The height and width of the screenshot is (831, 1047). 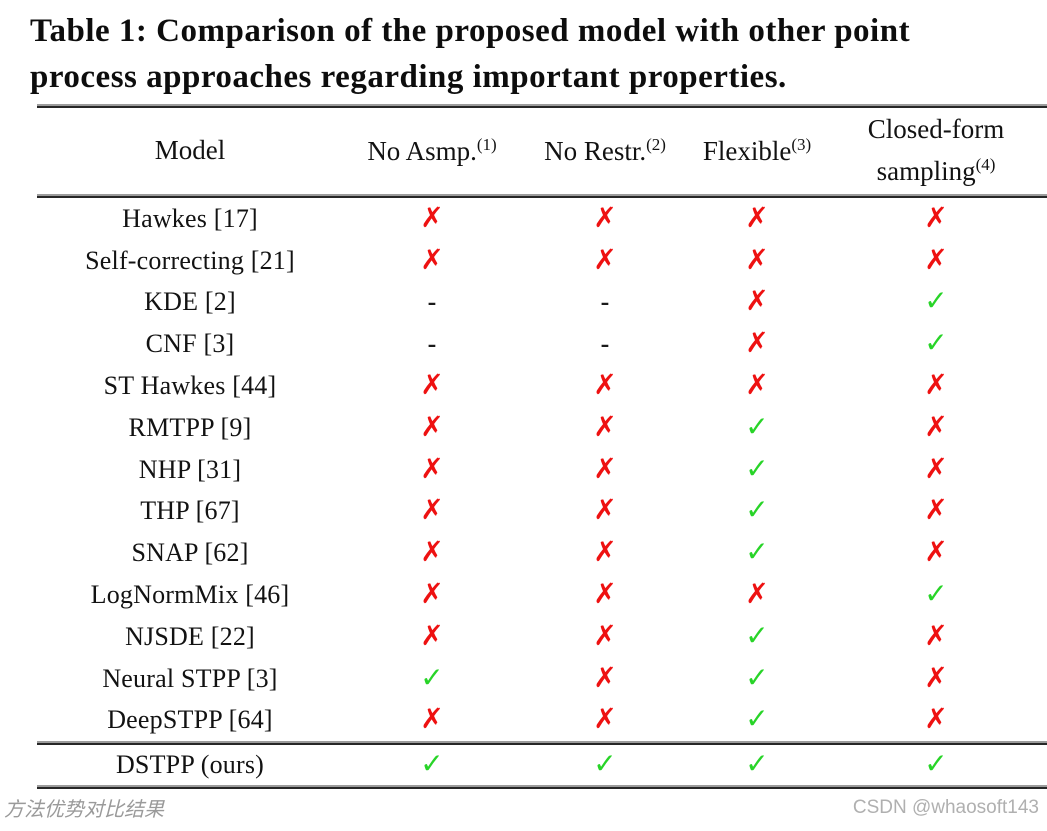 What do you see at coordinates (190, 218) in the screenshot?
I see `model-name: Hawkes [17]` at bounding box center [190, 218].